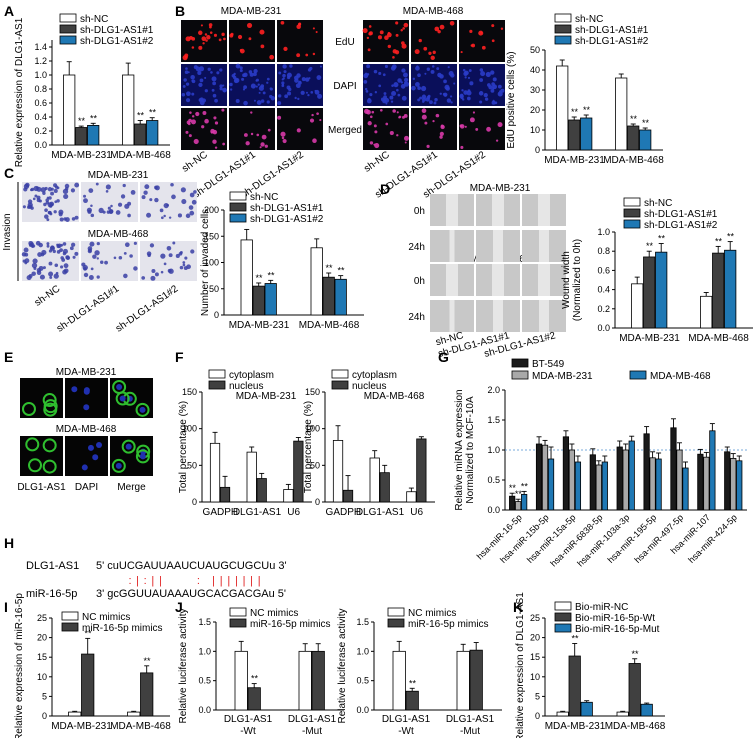 This screenshot has height=738, width=756. What do you see at coordinates (603, 232) in the screenshot?
I see `y-tick-label: 1.0` at bounding box center [603, 232].